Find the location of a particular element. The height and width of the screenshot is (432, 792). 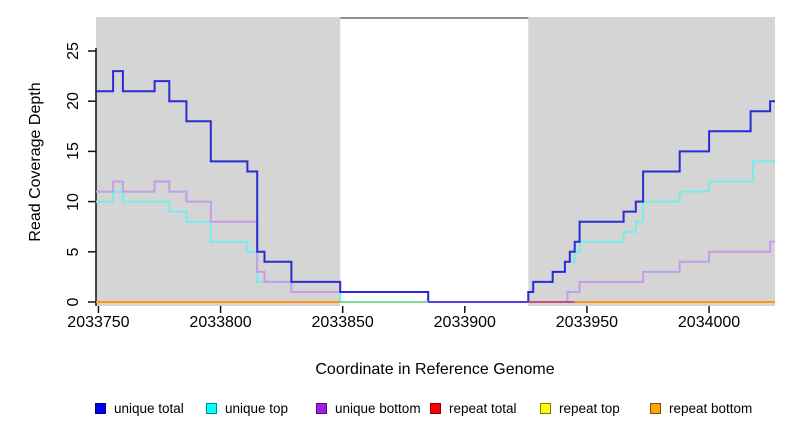

y-tick-label-4: 20 is located at coordinates (73, 101).